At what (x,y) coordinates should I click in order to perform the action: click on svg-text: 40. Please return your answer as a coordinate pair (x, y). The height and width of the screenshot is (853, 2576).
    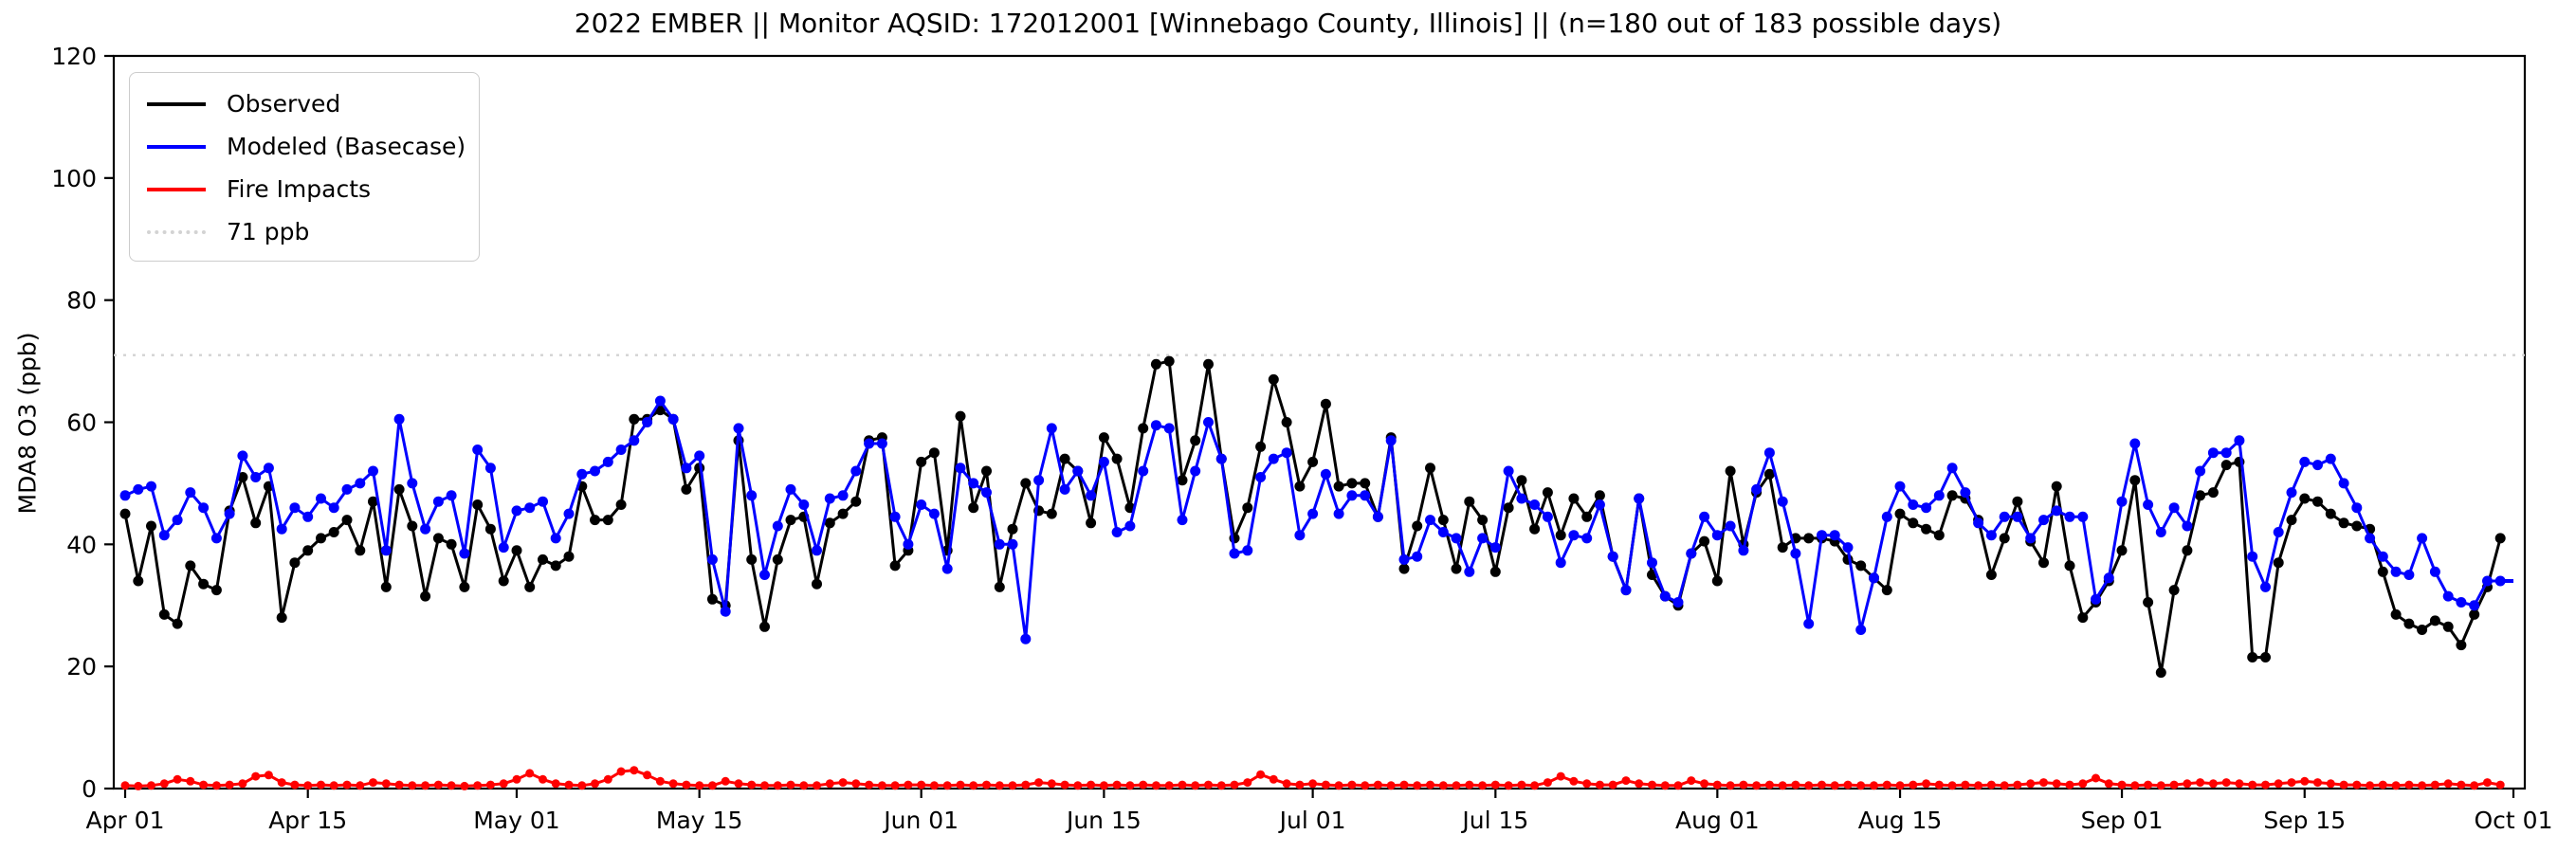
    Looking at the image, I should click on (81, 544).